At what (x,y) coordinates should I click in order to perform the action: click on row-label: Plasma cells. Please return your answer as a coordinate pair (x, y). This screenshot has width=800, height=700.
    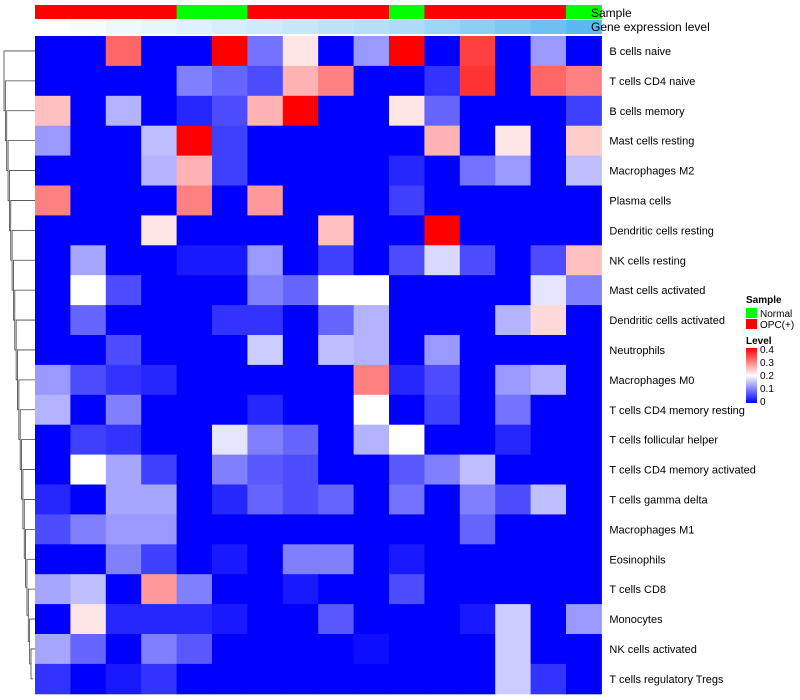
    Looking at the image, I should click on (640, 201).